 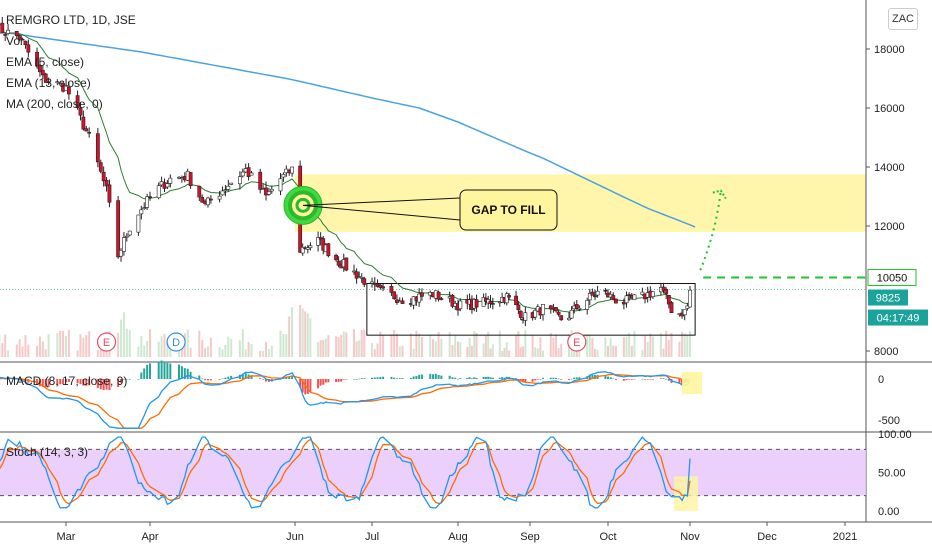 What do you see at coordinates (576, 343) in the screenshot?
I see `event-label: E` at bounding box center [576, 343].